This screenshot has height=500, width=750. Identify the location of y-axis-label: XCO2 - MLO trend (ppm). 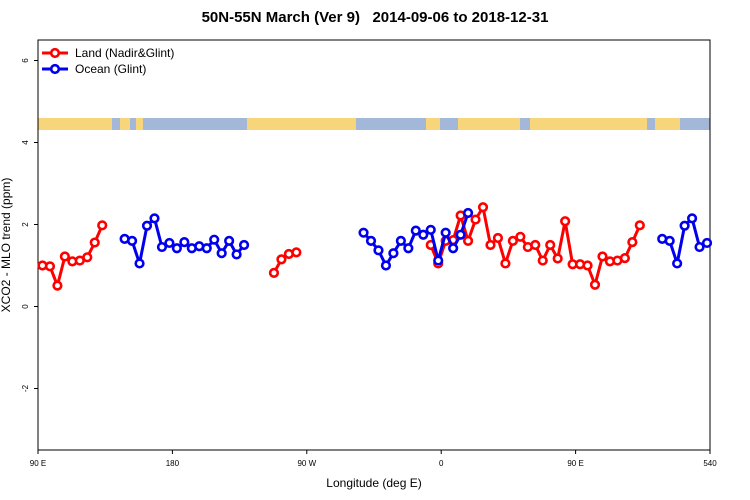
(6, 245).